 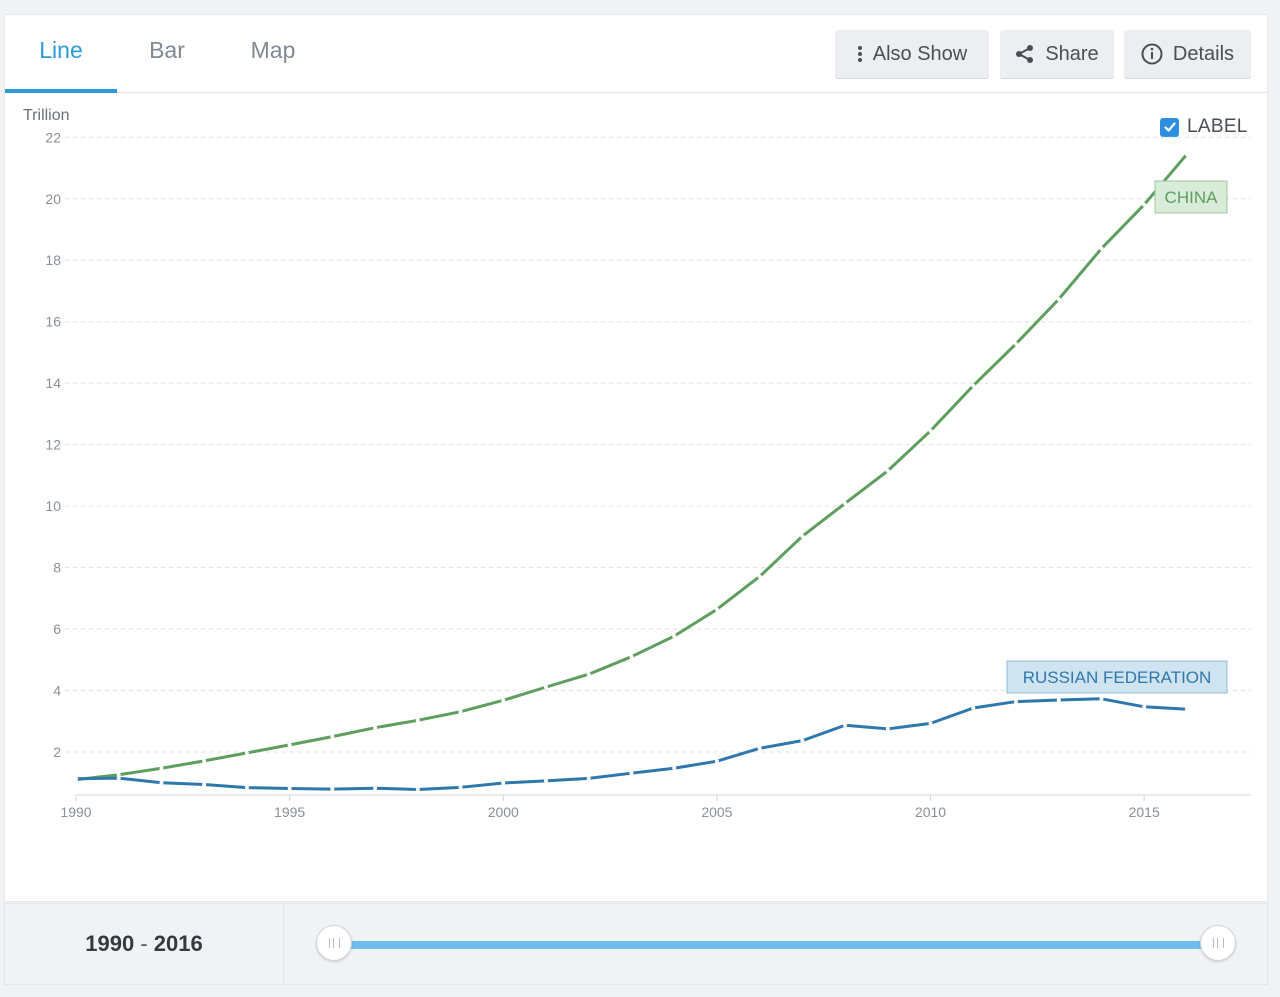 I want to click on vertical-dots-icon, so click(x=860, y=54).